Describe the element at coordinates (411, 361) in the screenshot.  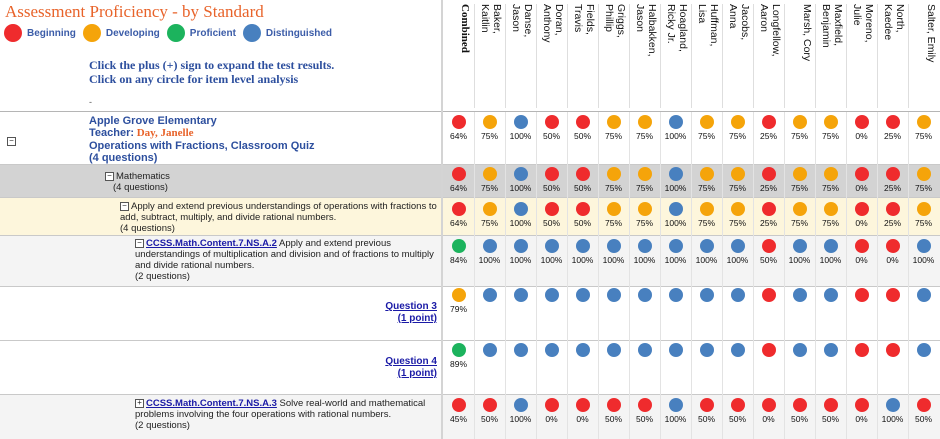
I see `question4-label: Question 4` at that location.